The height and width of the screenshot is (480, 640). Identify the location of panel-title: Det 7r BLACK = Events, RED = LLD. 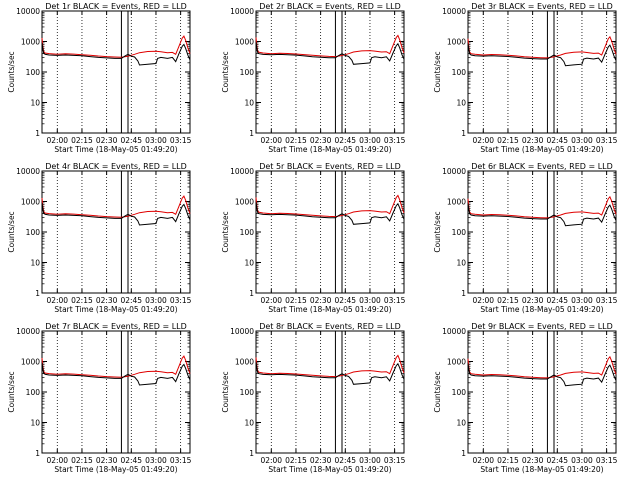
(116, 326).